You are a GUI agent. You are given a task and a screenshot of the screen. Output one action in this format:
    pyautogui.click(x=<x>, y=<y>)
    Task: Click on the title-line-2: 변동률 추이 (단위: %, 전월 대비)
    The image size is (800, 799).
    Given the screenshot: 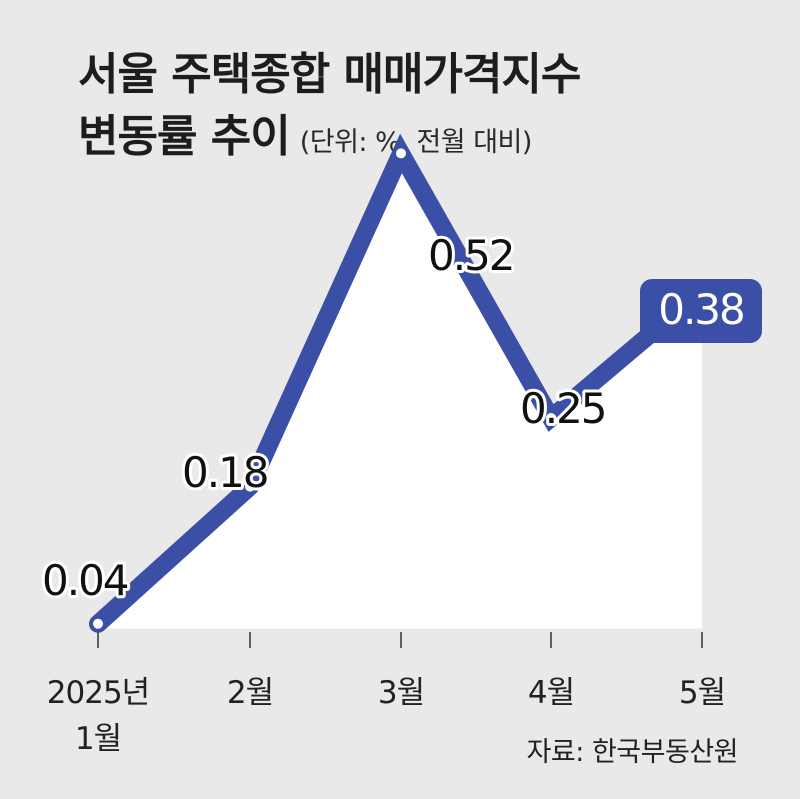 What is the action you would take?
    pyautogui.click(x=329, y=140)
    